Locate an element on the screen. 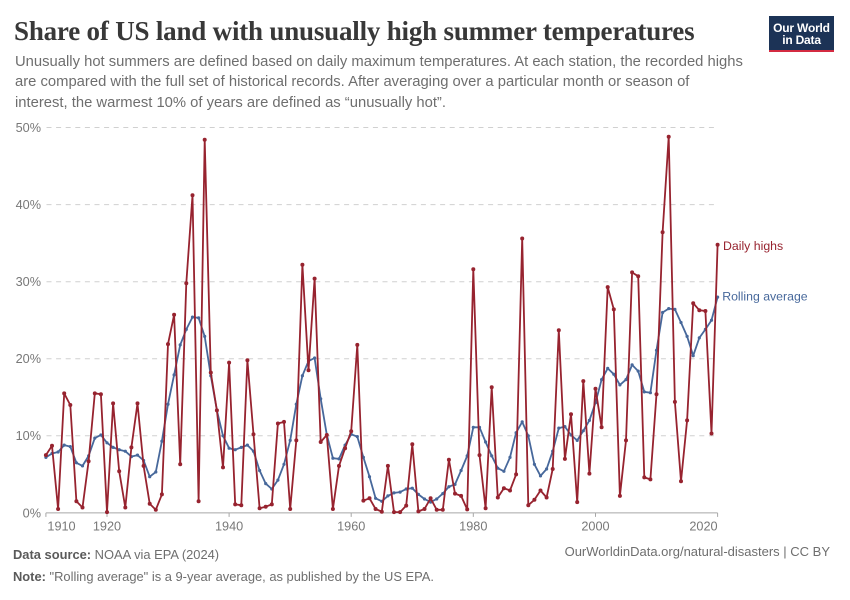 The width and height of the screenshot is (850, 600). svg-text: 1940 is located at coordinates (229, 527).